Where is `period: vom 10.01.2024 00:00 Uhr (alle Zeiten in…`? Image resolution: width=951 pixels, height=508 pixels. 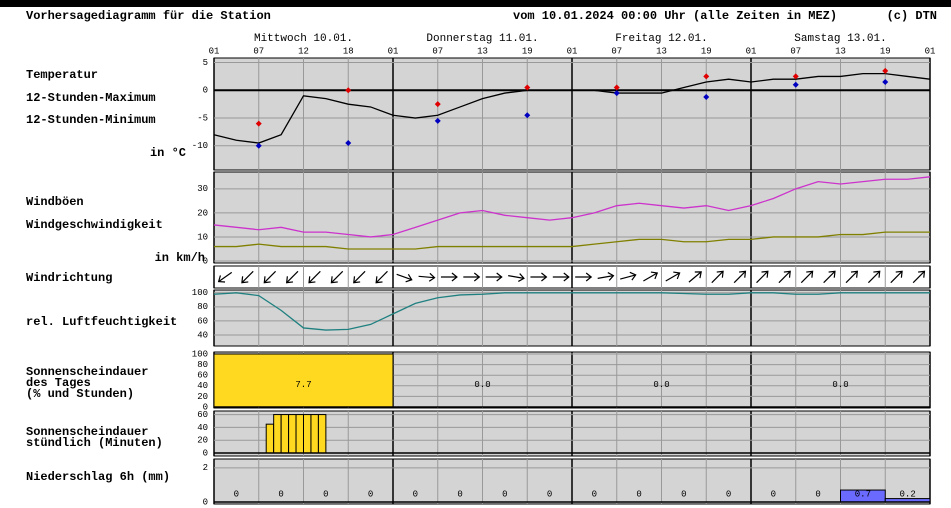 period: vom 10.01.2024 00:00 Uhr (alle Zeiten in… is located at coordinates (675, 16).